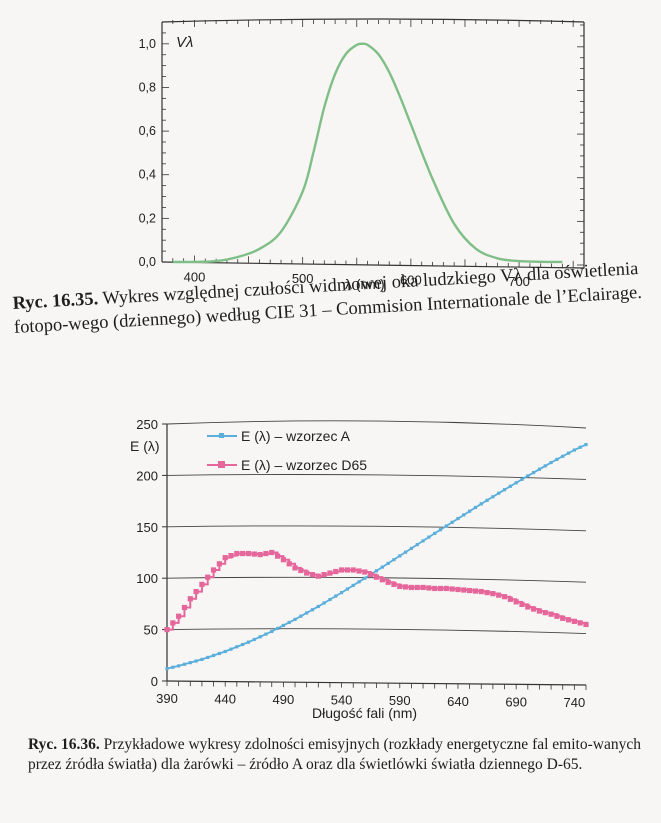 The height and width of the screenshot is (823, 661). I want to click on legend-marker-a, so click(221, 435).